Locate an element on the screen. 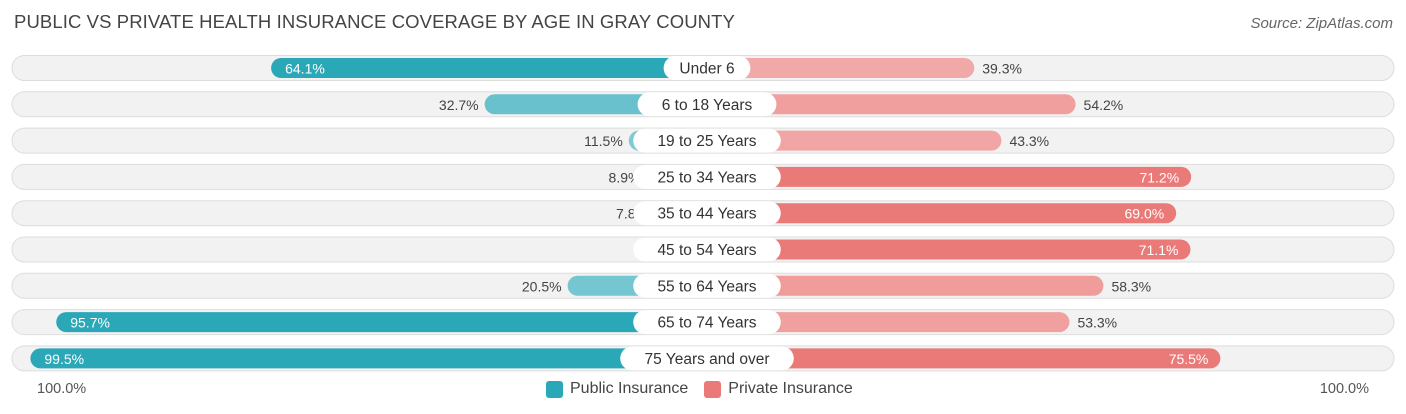 This screenshot has width=1406, height=414. value-label-private-65-to-74-years: 53.3% is located at coordinates (1097, 323).